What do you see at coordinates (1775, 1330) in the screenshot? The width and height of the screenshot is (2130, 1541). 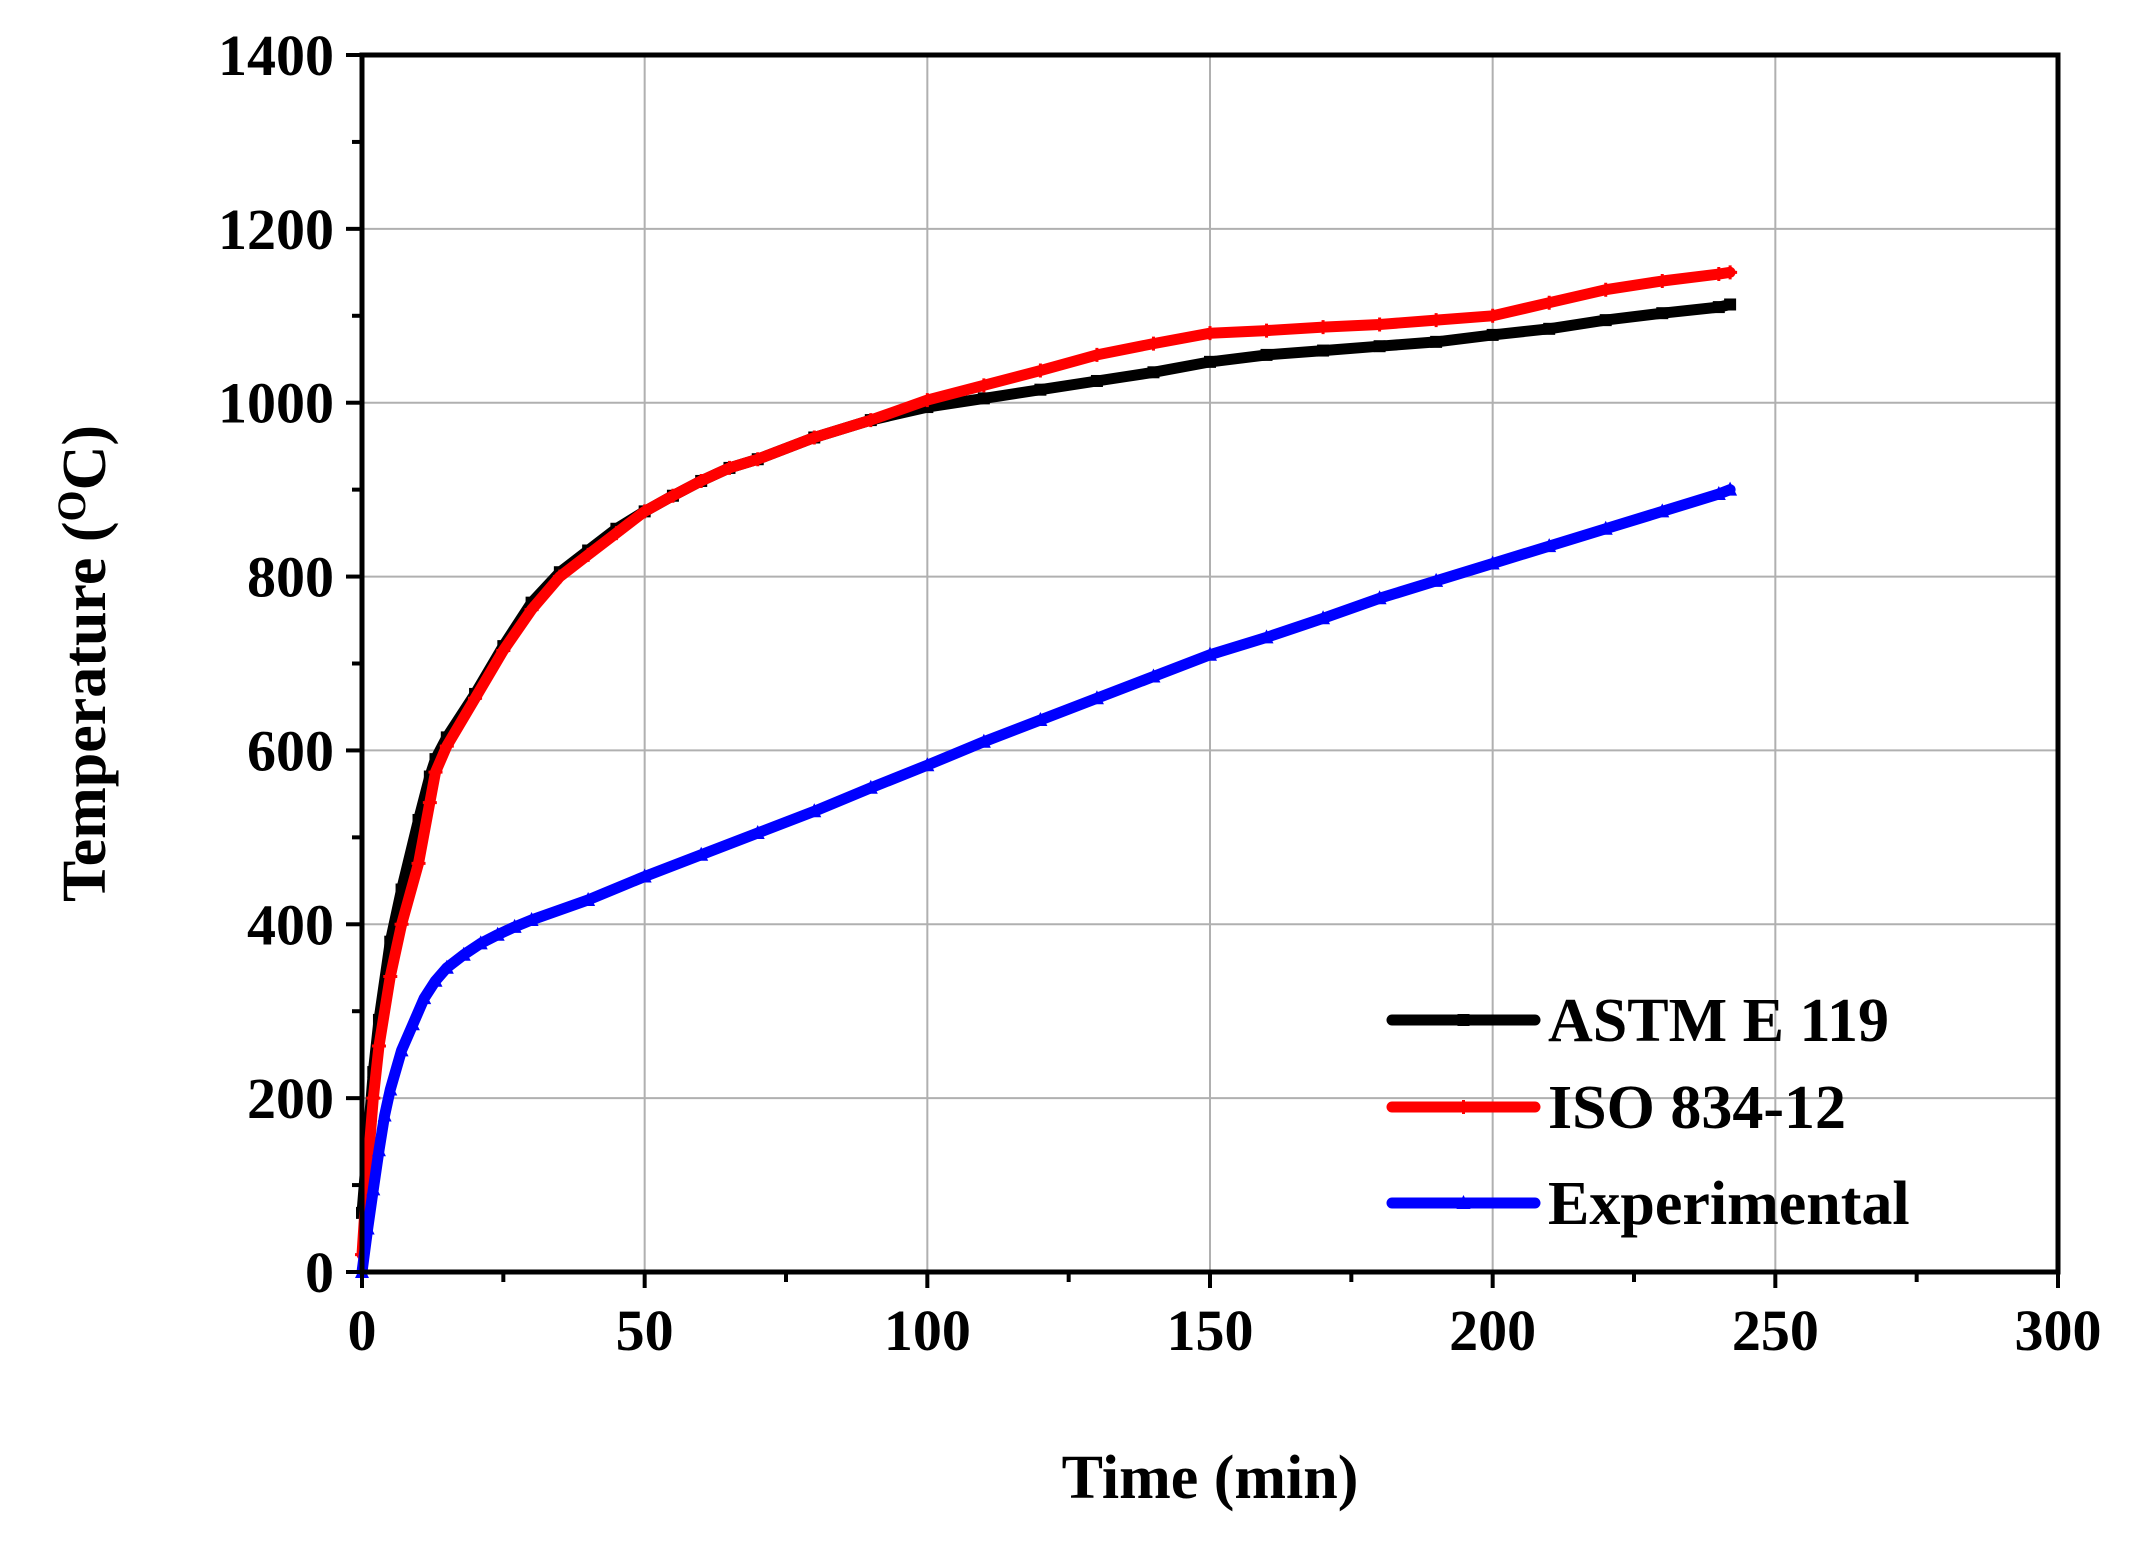 I see `x-tick-label: 250` at bounding box center [1775, 1330].